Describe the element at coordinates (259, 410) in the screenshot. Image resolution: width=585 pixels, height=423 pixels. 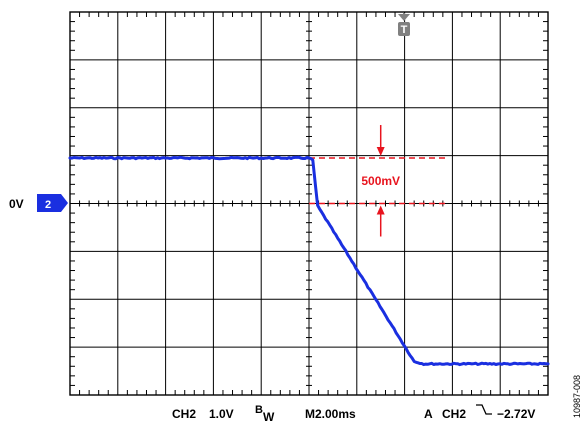
I see `status-bandwidth-prefix: B` at that location.